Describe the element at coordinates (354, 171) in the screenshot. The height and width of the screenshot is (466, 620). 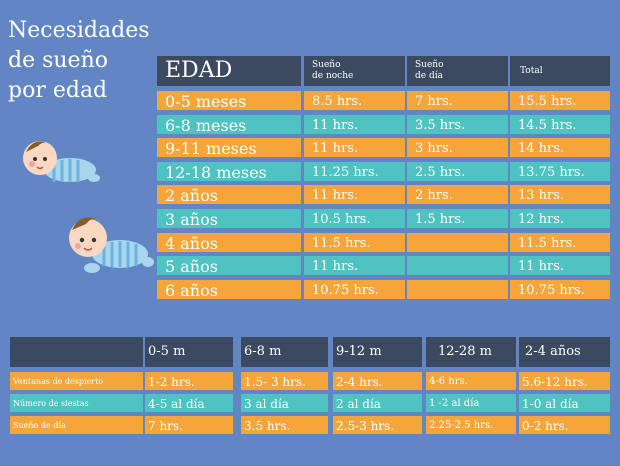
I see `table1-cell-night-sleep: 11.25 hrs.` at that location.